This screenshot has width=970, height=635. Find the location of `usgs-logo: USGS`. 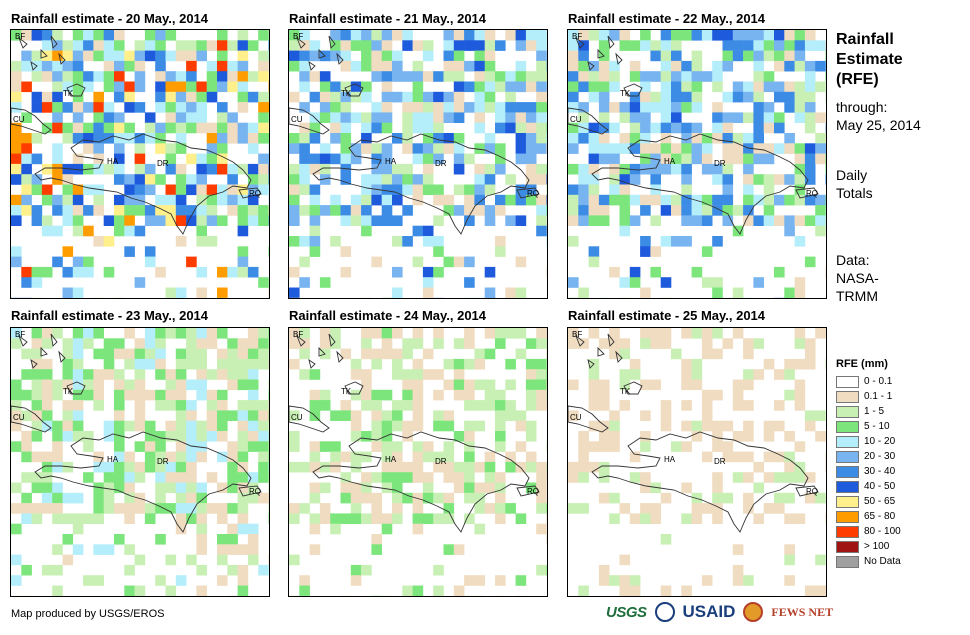

usgs-logo: USGS is located at coordinates (626, 612).